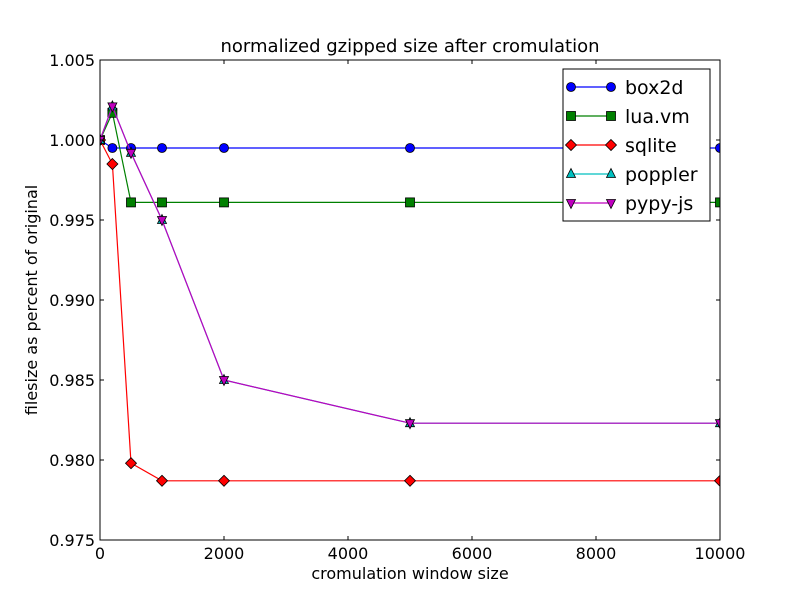  Describe the element at coordinates (472, 553) in the screenshot. I see `x-tick-label: 6000` at that location.